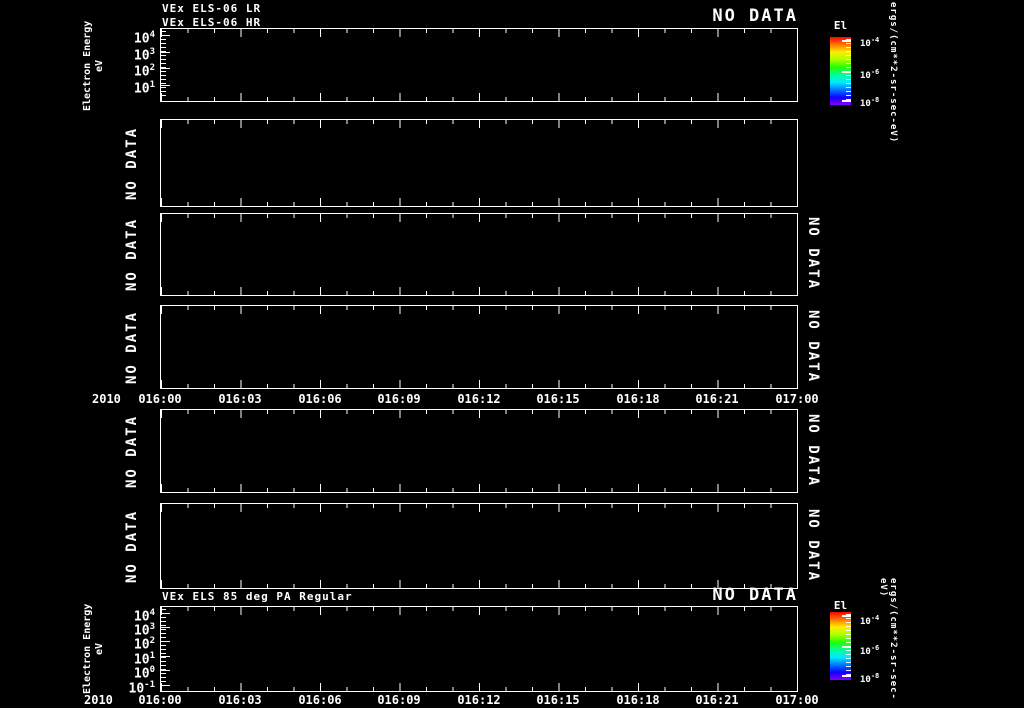  Describe the element at coordinates (106, 399) in the screenshot. I see `mid-axis-year-label: 2010` at that location.